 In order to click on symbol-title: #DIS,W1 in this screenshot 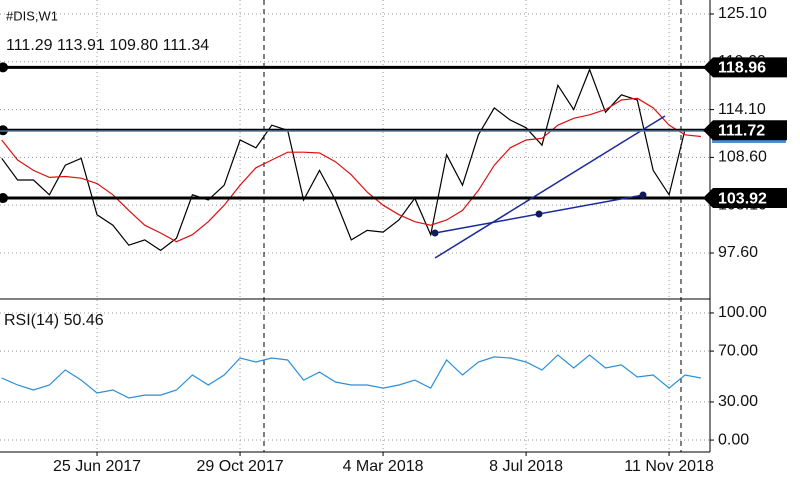, I will do `click(32, 15)`.